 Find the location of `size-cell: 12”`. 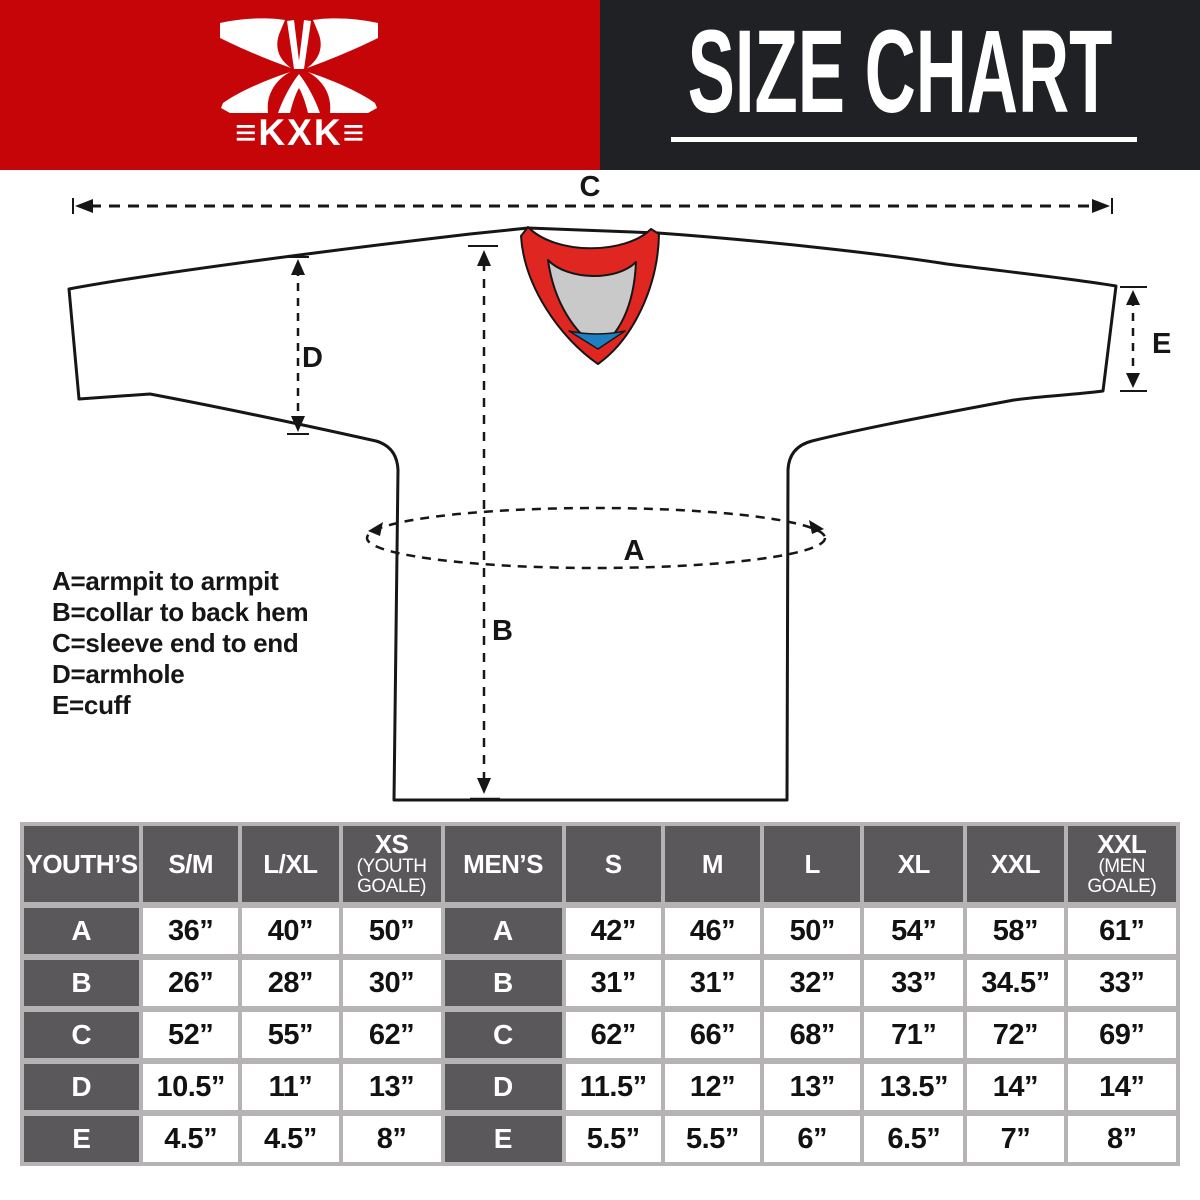

size-cell: 12” is located at coordinates (712, 1087).